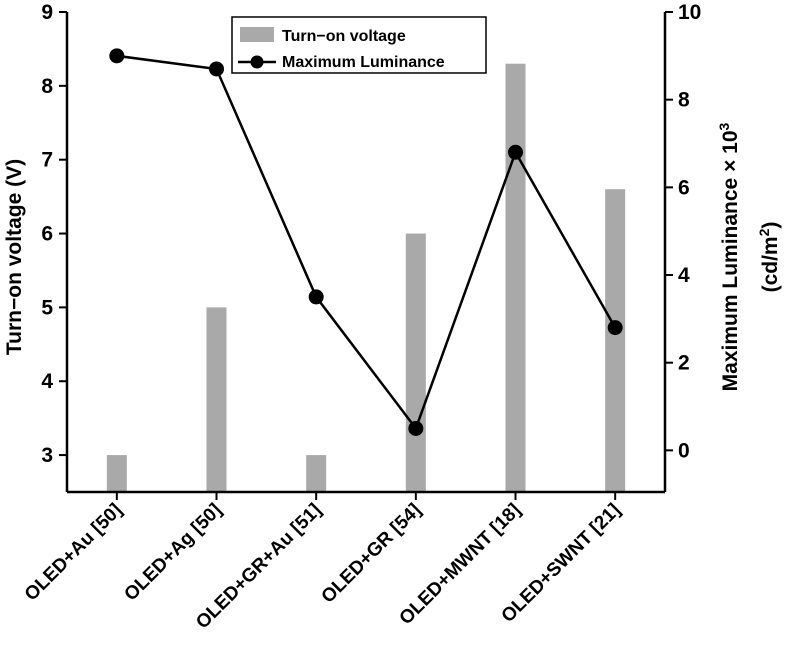 Image resolution: width=787 pixels, height=666 pixels. What do you see at coordinates (724, 126) in the screenshot?
I see `y-right-title-line1-sup: 3` at bounding box center [724, 126].